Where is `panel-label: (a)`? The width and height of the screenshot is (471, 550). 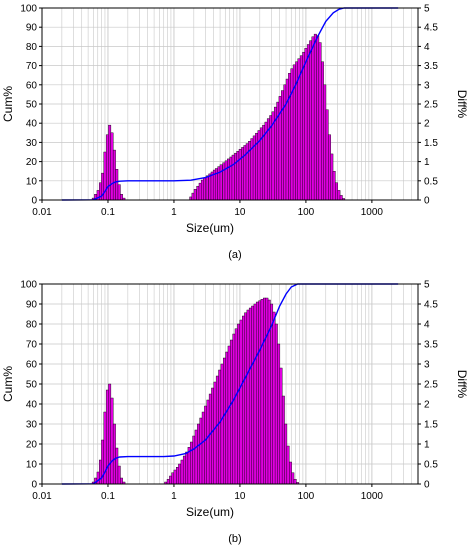
panel-label: (a) is located at coordinates (234, 255).